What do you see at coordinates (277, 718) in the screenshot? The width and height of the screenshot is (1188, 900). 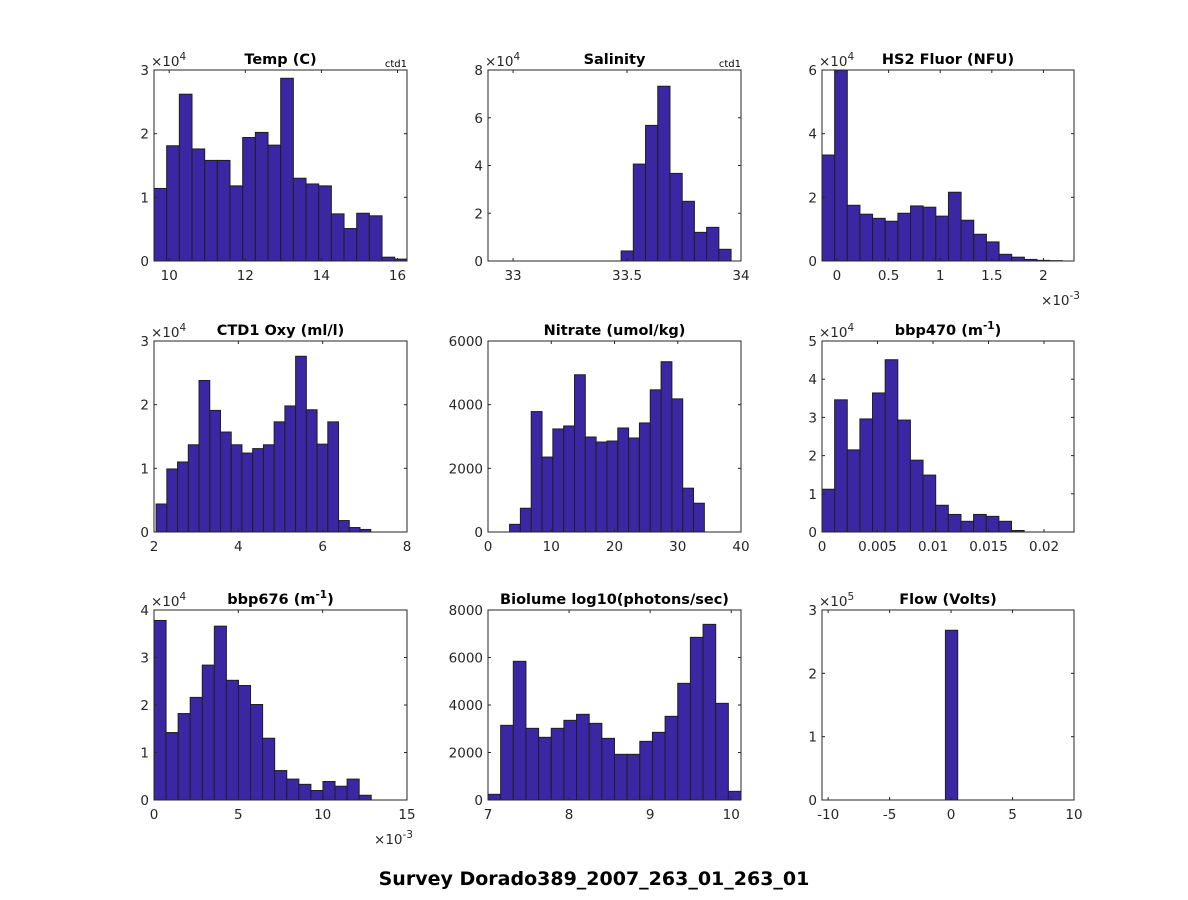 I see `subplot-6: 0 5 10 15 0 1 2 3 4 bbp676 (m-1) ×104 ×10-3` at bounding box center [277, 718].